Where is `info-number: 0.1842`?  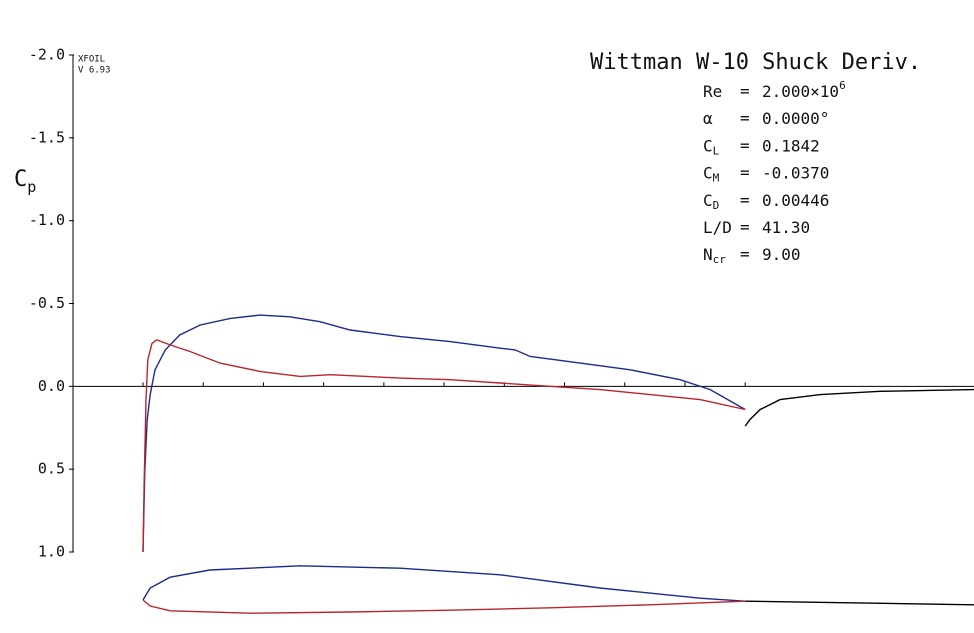
info-number: 0.1842 is located at coordinates (791, 145).